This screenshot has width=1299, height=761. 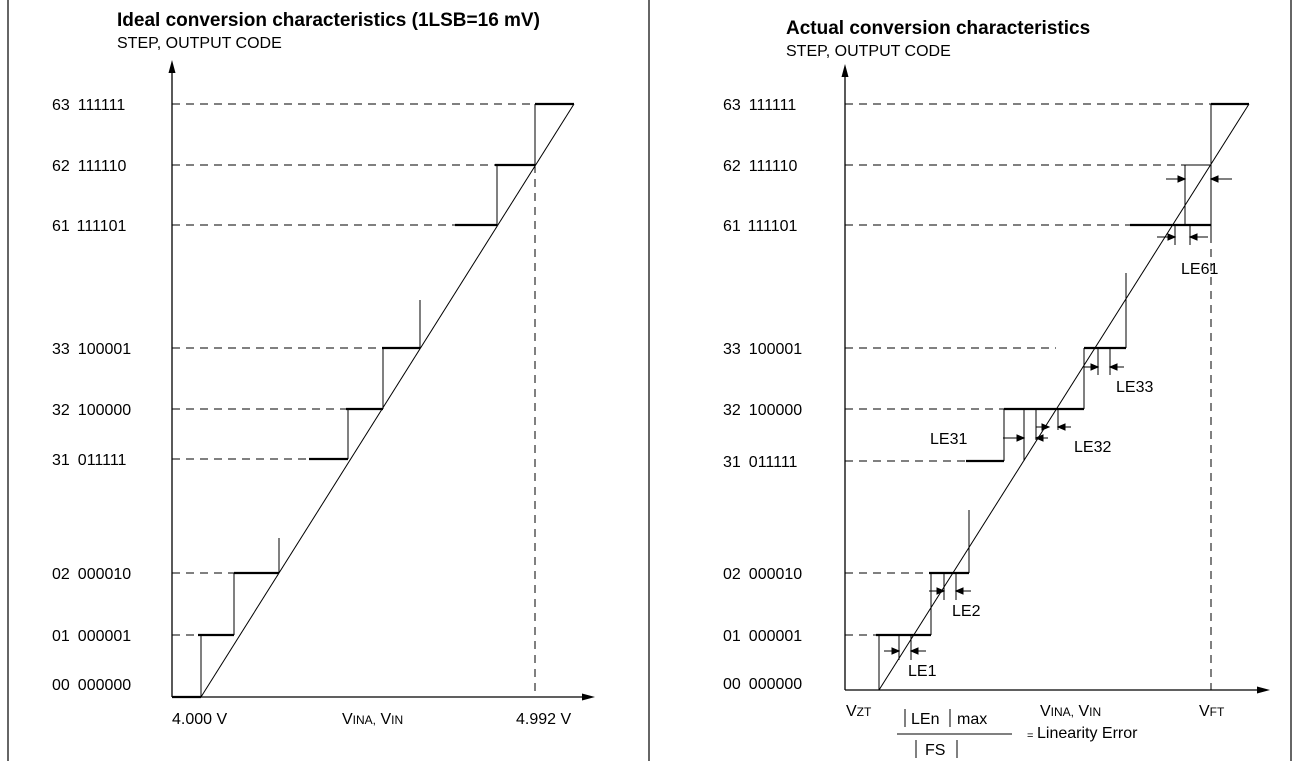 What do you see at coordinates (1070, 711) in the screenshot?
I see `right-x-axis-title: VINA, VIN` at bounding box center [1070, 711].